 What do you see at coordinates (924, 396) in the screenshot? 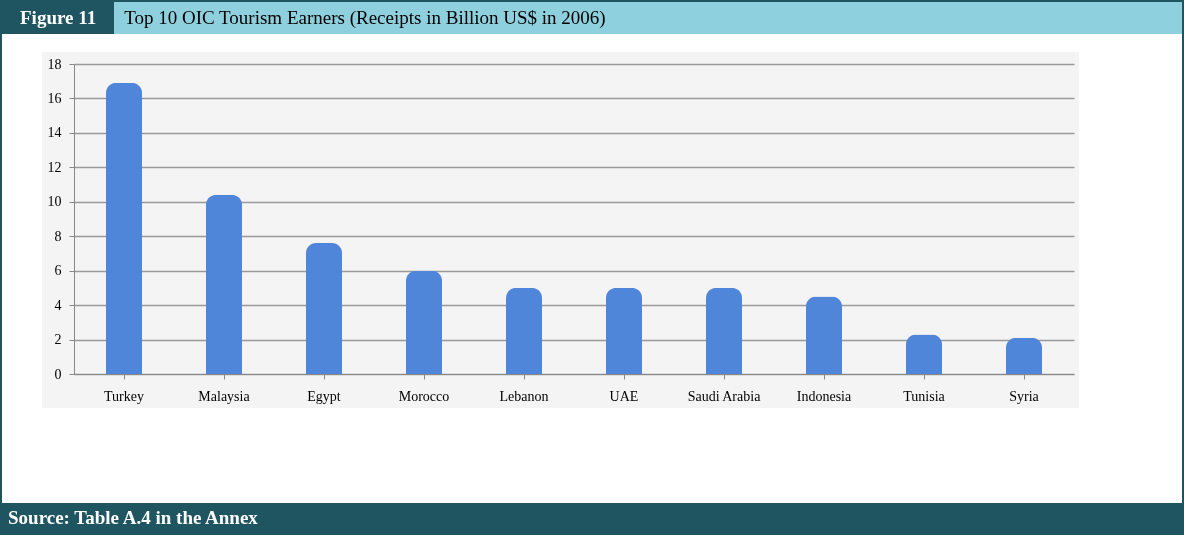
I see `x-tick-label: Tunisia` at bounding box center [924, 396].